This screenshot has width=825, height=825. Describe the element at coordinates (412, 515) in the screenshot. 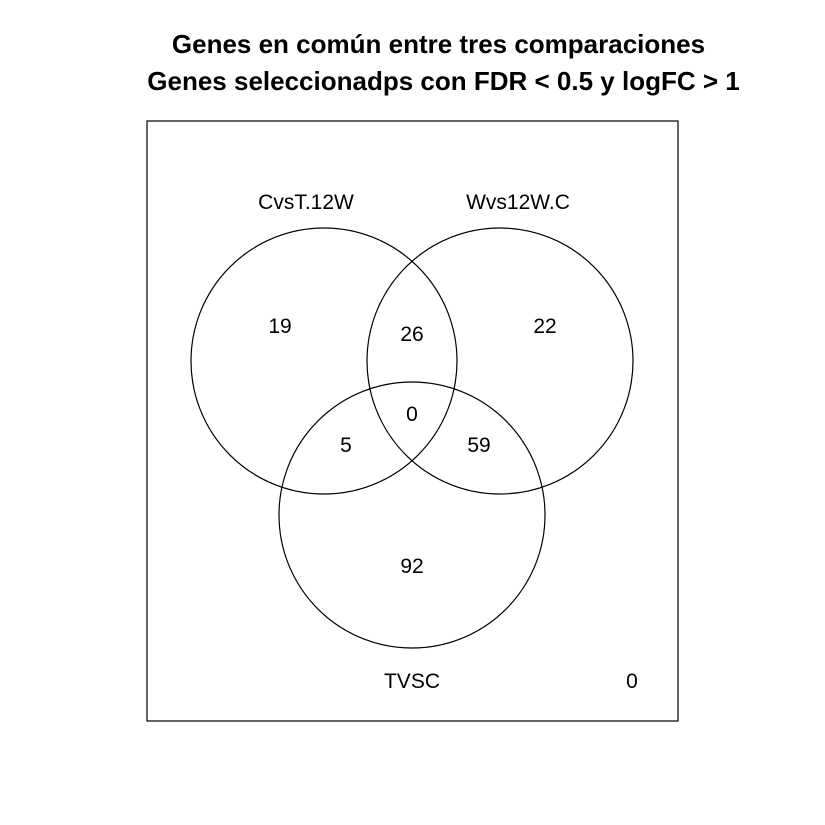

I see `set-circle-tvsc` at that location.